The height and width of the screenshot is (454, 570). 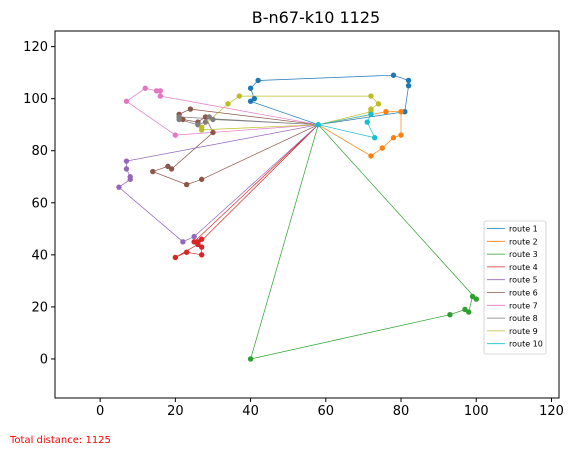 What do you see at coordinates (316, 17) in the screenshot?
I see `chart-title: B-n67-k10 1125` at bounding box center [316, 17].